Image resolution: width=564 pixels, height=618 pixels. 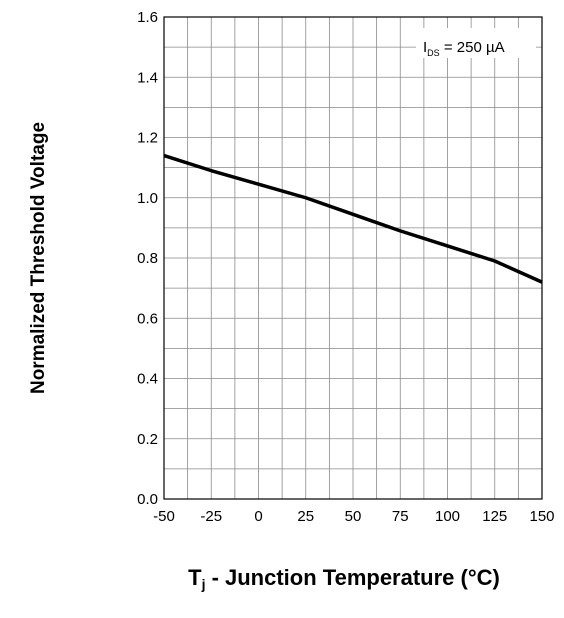 I want to click on y-tick-label: 0.0, so click(x=147, y=499).